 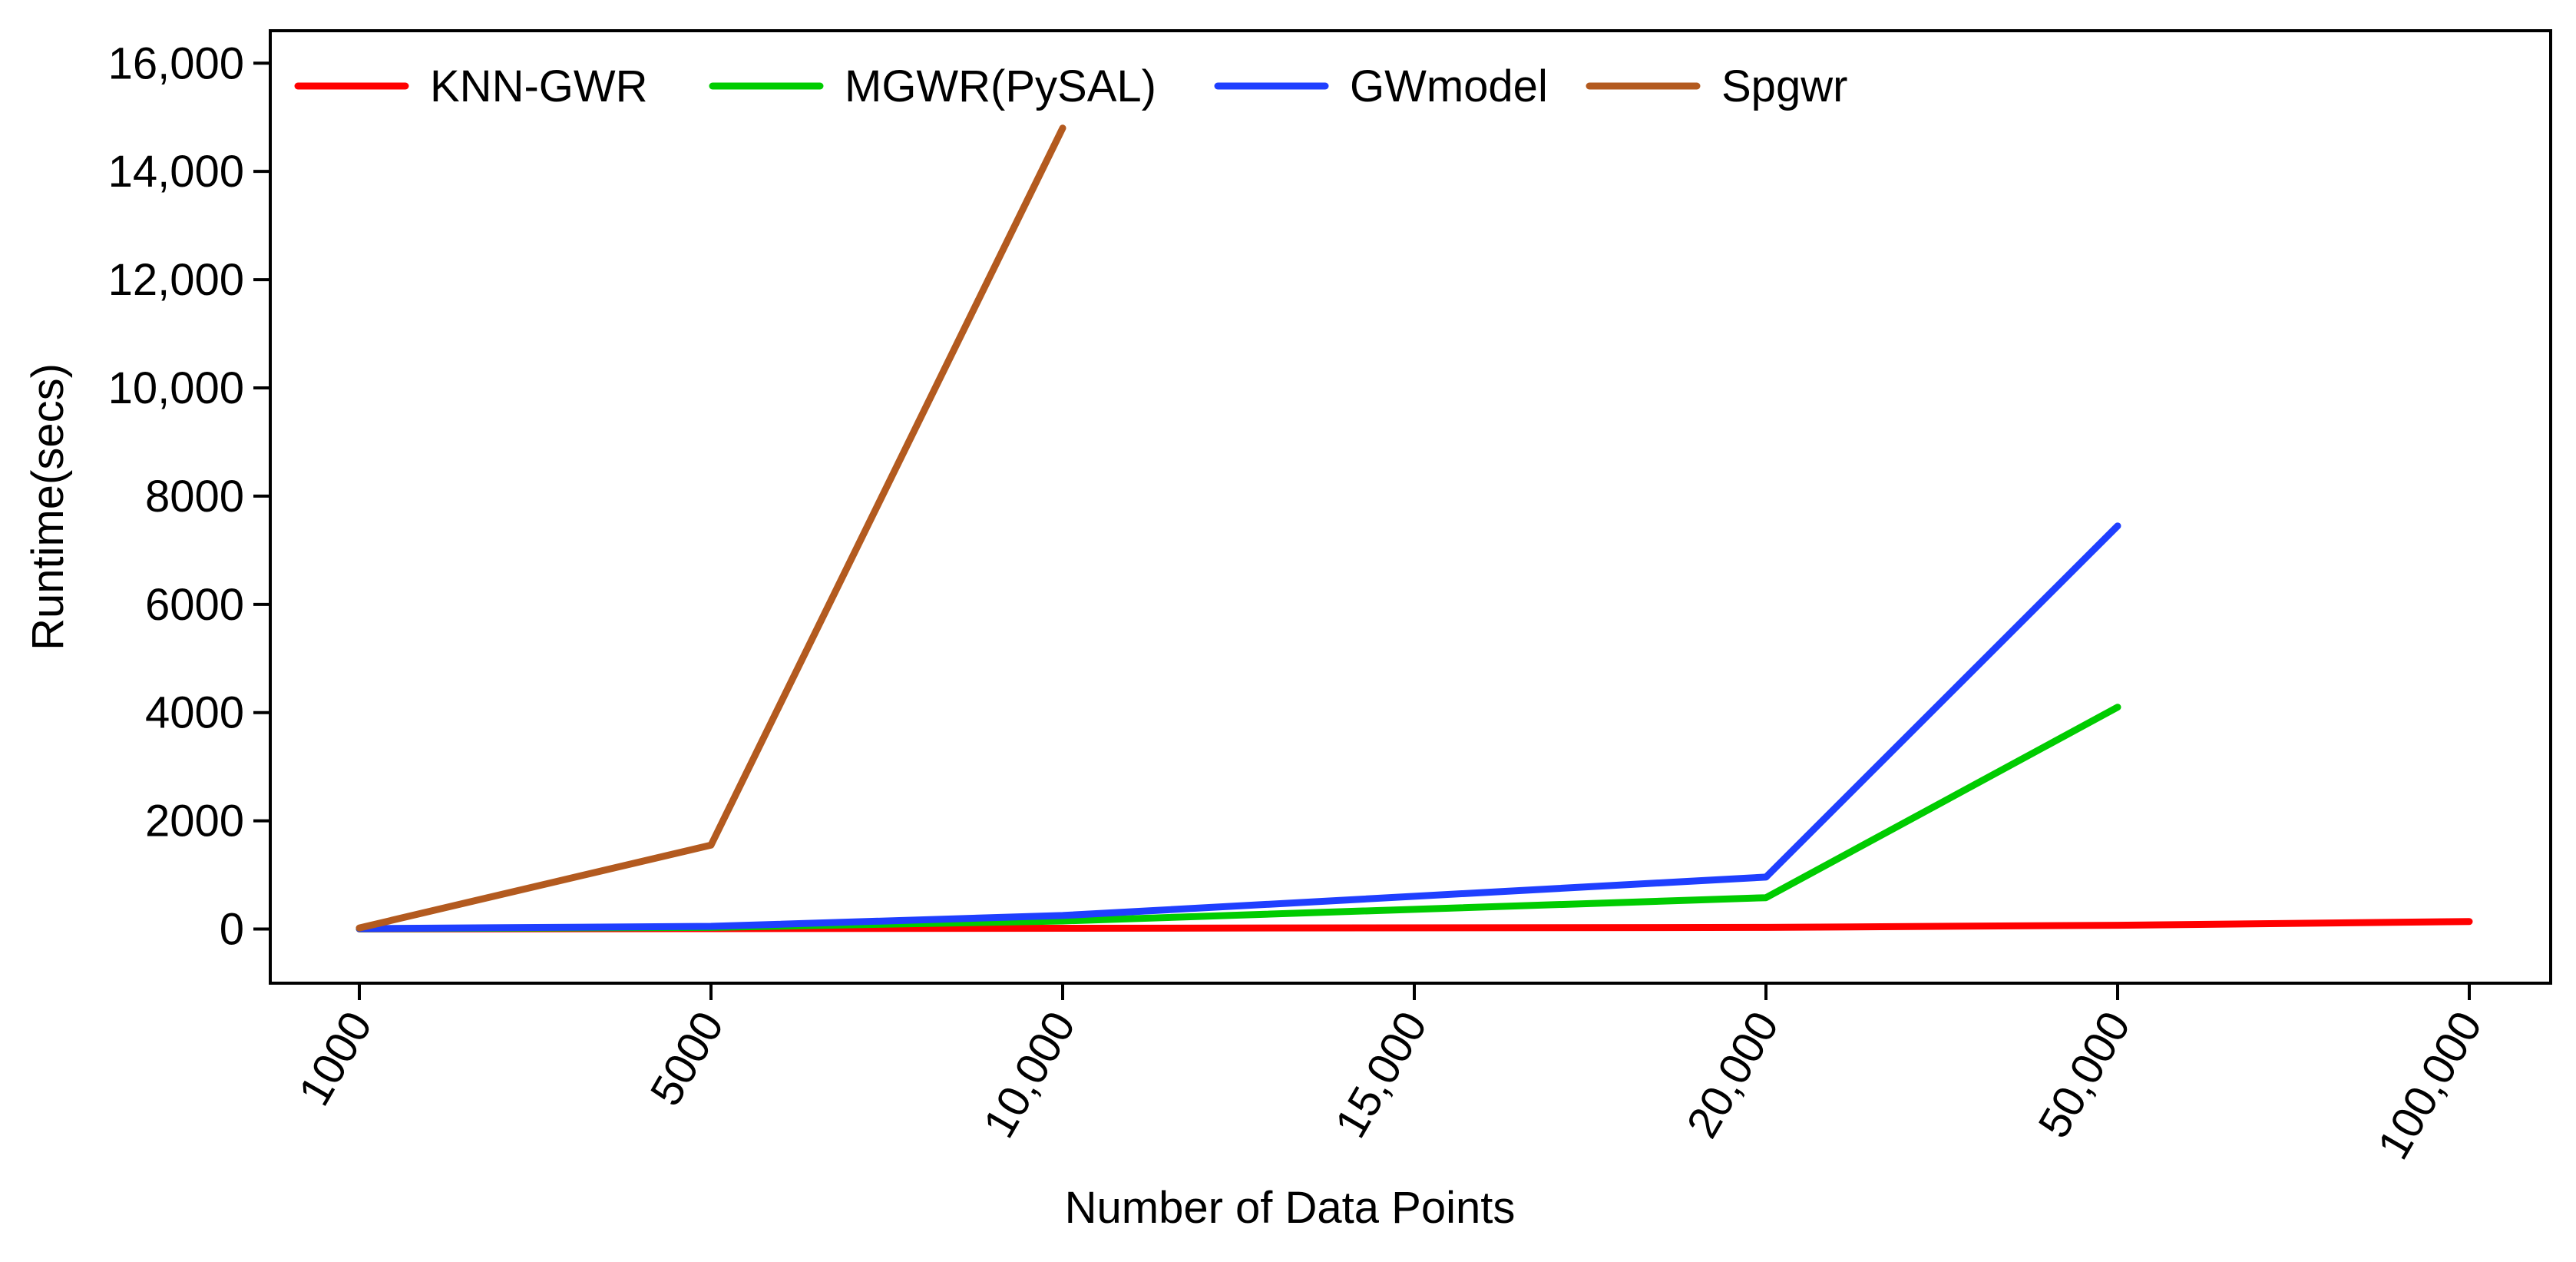 I want to click on x-tick-label: 100,000, so click(x=2430, y=1085).